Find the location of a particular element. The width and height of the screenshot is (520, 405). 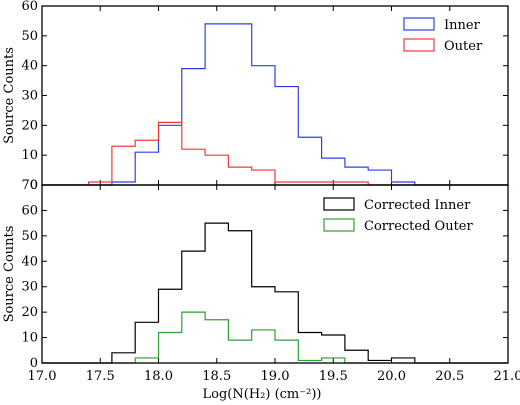

x-tick-label: 18.5 is located at coordinates (216, 376).